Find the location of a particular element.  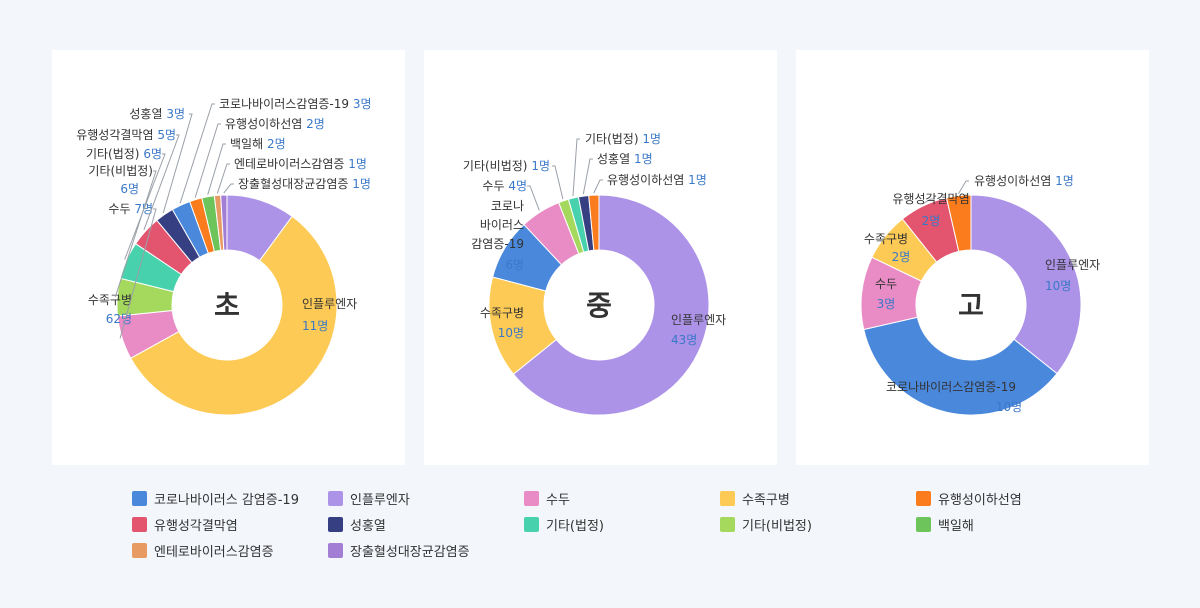

slice-value-label: 5명 is located at coordinates (165, 135).